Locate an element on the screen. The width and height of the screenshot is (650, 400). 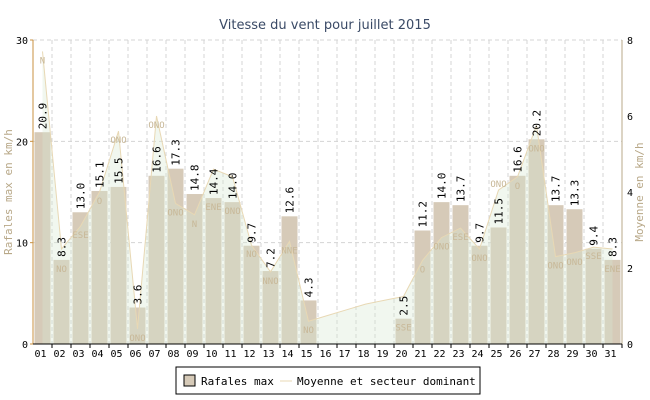
x-tick-label: 04 is located at coordinates (97, 354).